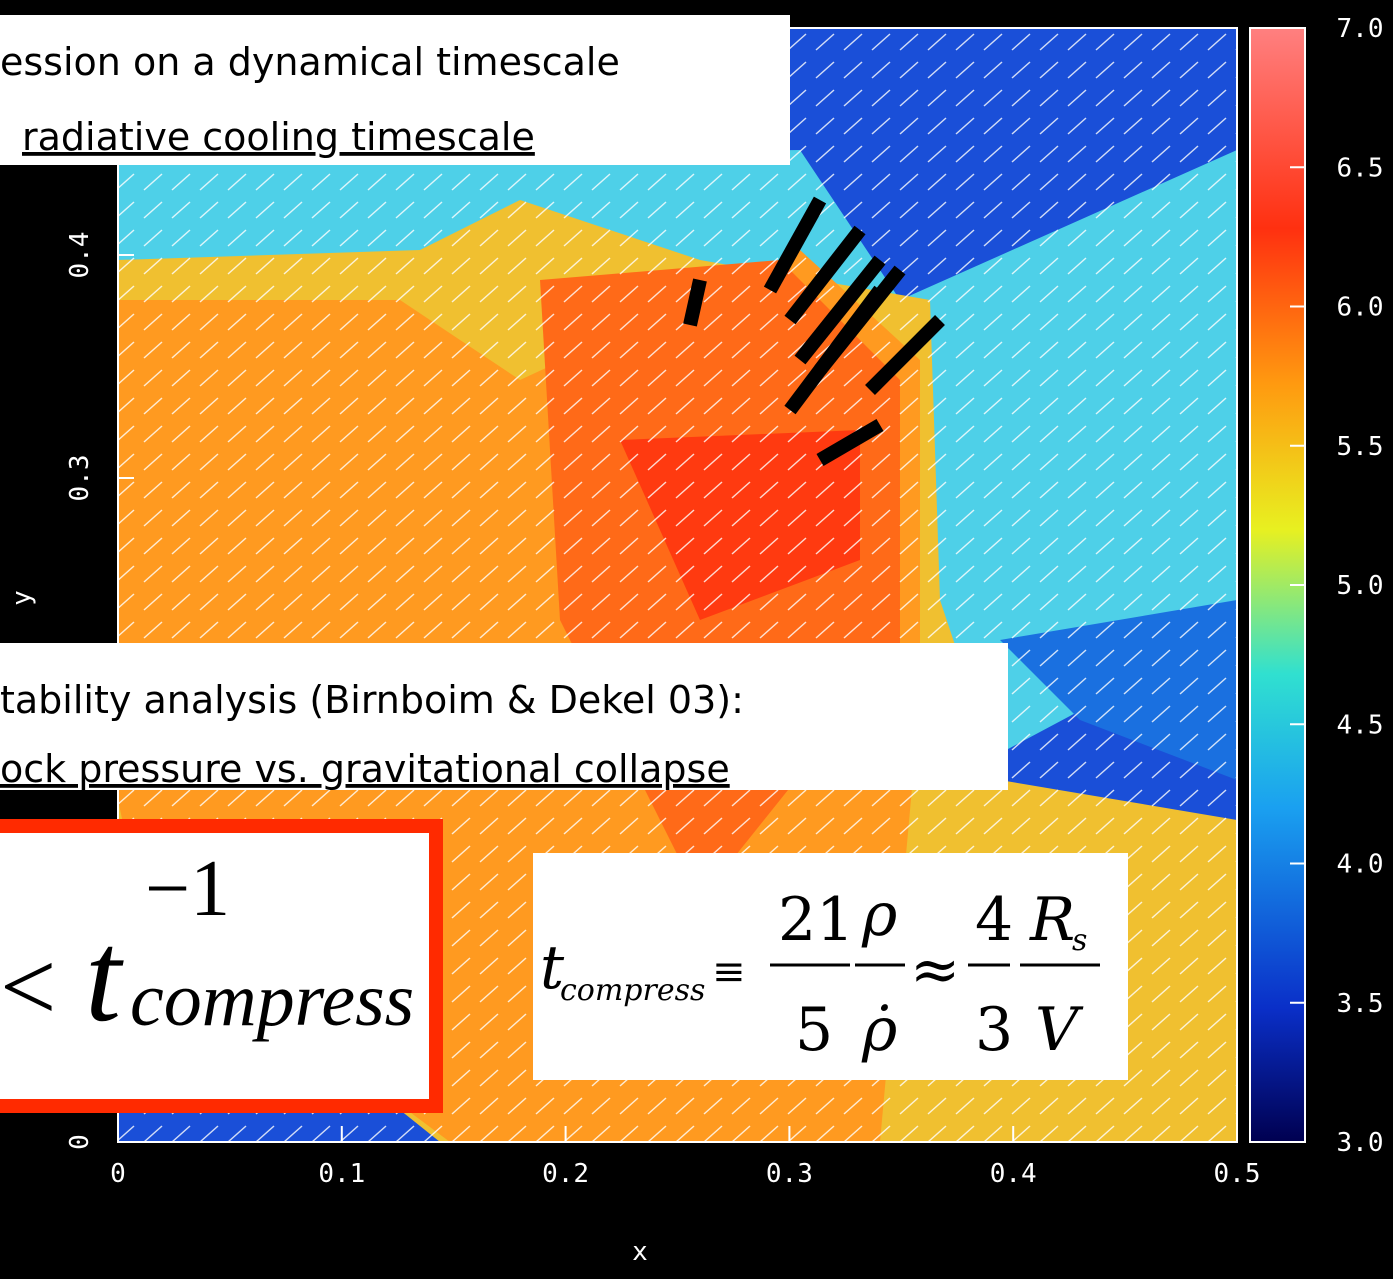 The height and width of the screenshot is (1279, 1393). I want to click on x-tick-label: 0.1, so click(341, 1174).